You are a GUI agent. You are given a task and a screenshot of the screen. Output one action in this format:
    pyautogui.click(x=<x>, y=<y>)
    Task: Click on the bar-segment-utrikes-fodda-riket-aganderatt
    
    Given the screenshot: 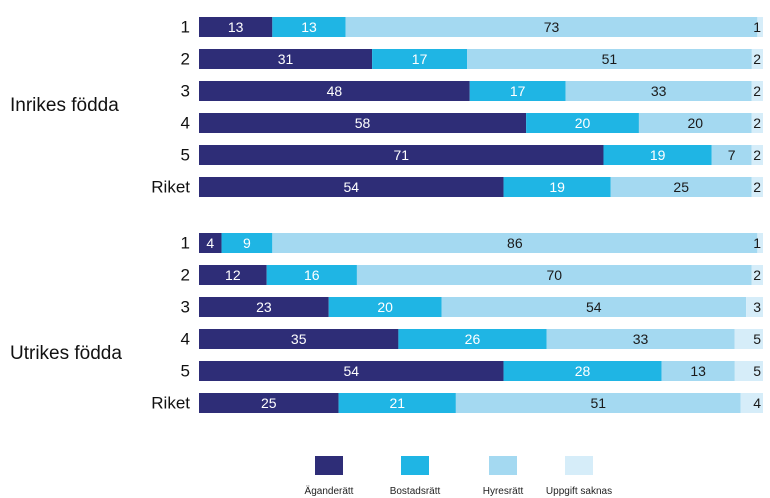 What is the action you would take?
    pyautogui.click(x=269, y=403)
    